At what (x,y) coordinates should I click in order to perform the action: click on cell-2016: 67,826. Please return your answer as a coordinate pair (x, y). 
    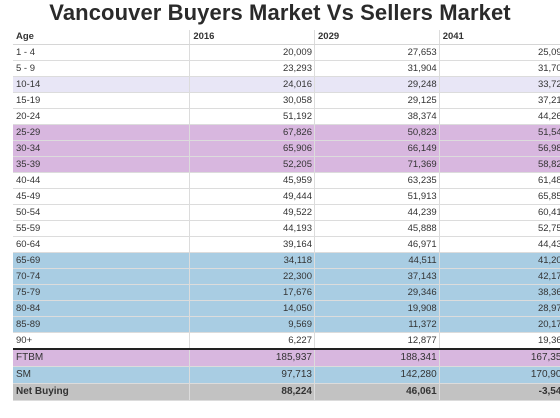
    Looking at the image, I should click on (252, 132).